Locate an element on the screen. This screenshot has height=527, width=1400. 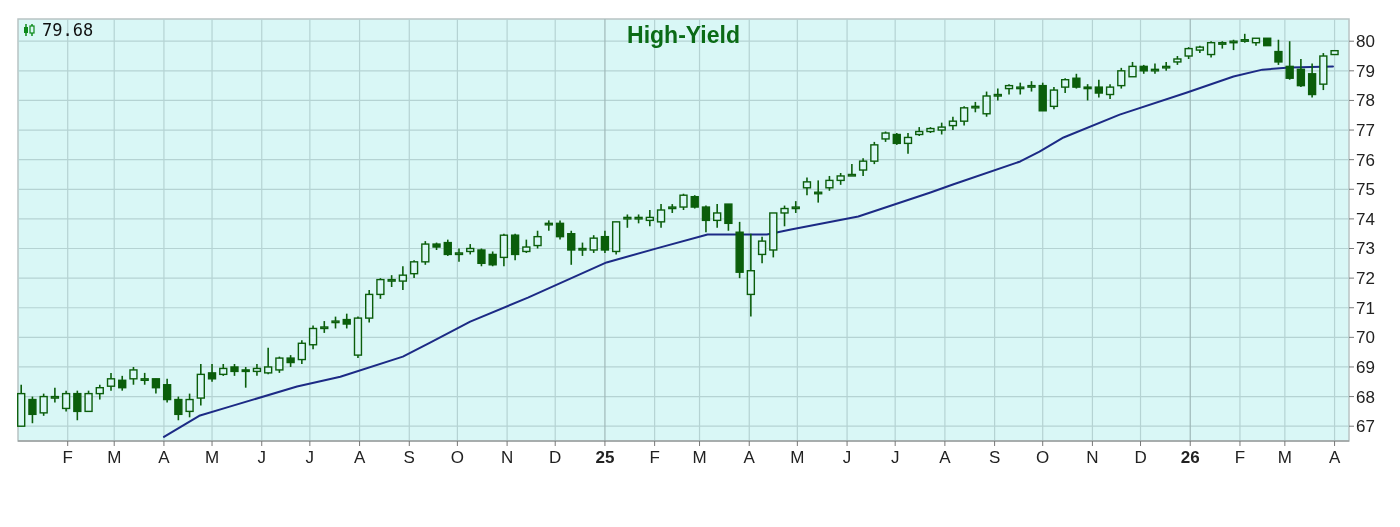
y-tick-label: 78 is located at coordinates (1365, 101).